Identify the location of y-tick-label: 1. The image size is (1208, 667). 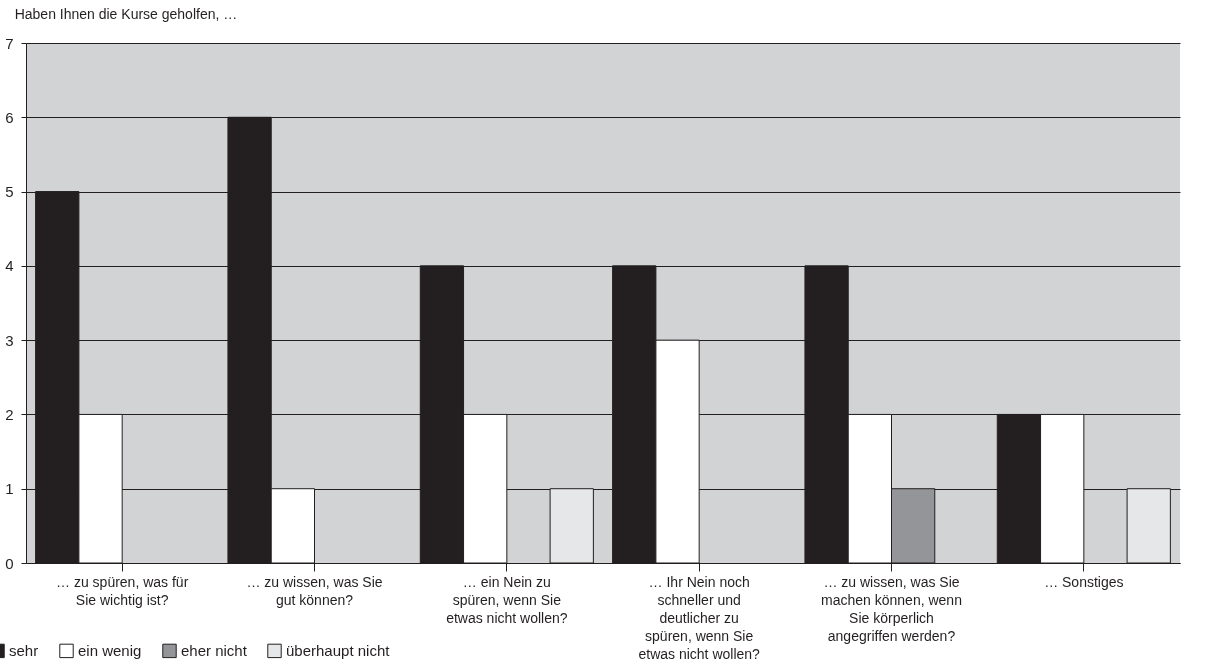
(9, 489).